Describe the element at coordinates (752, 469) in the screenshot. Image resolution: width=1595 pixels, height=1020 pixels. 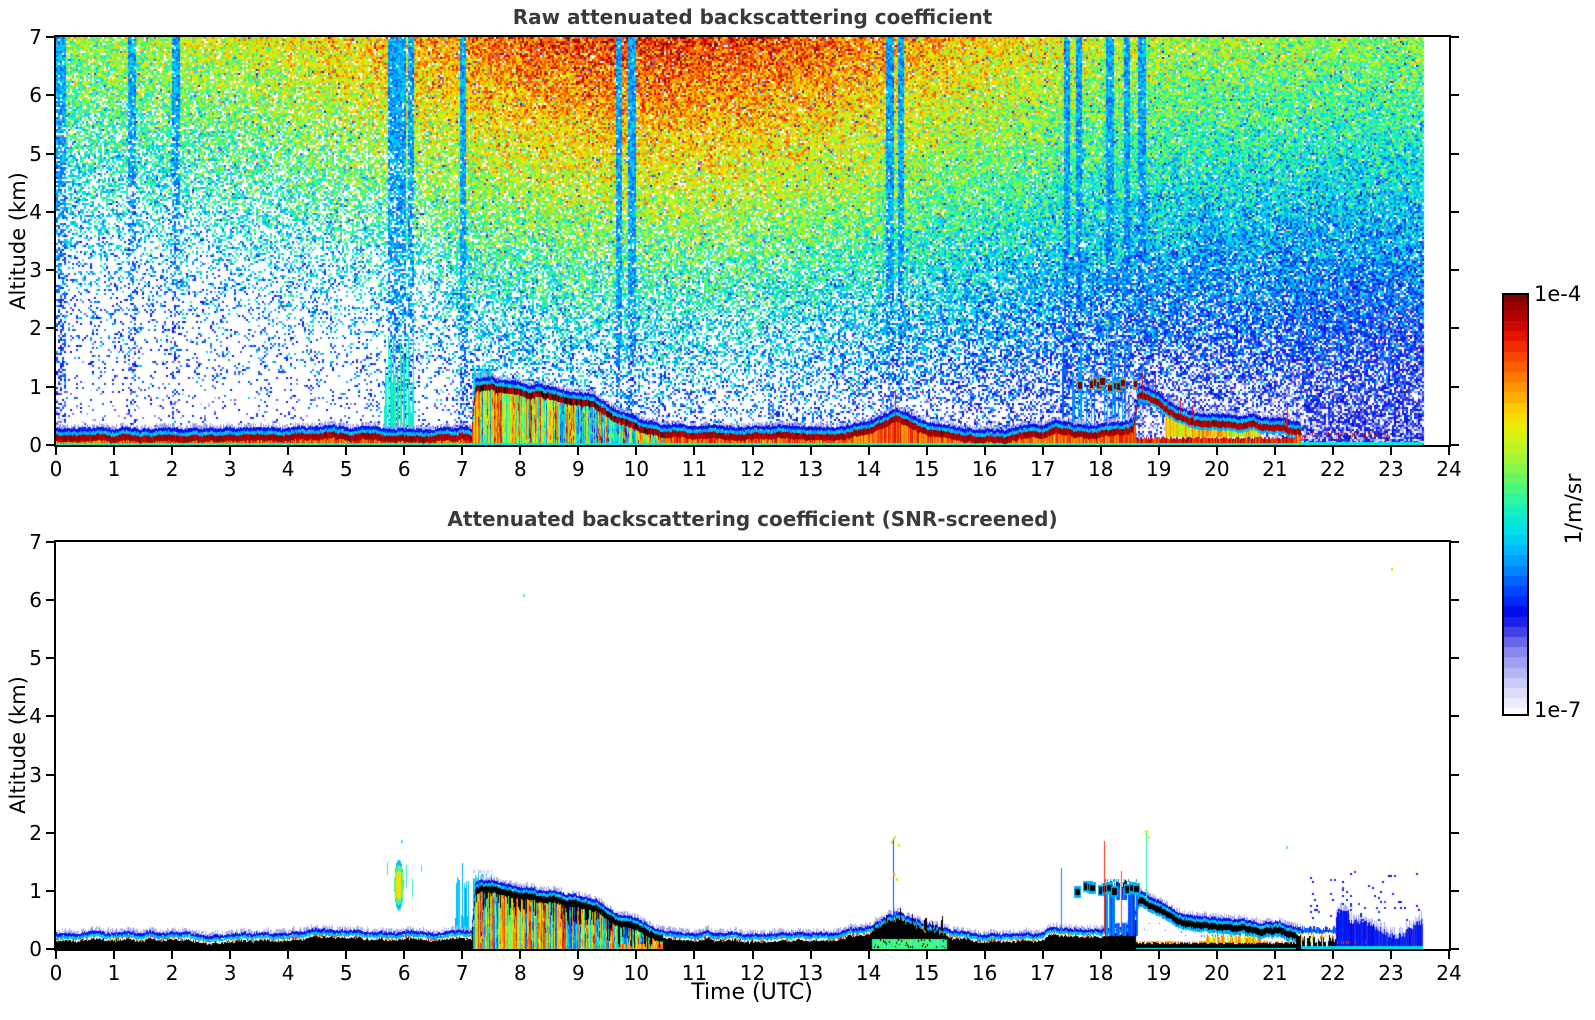
I see `x-tick-label: 12` at that location.